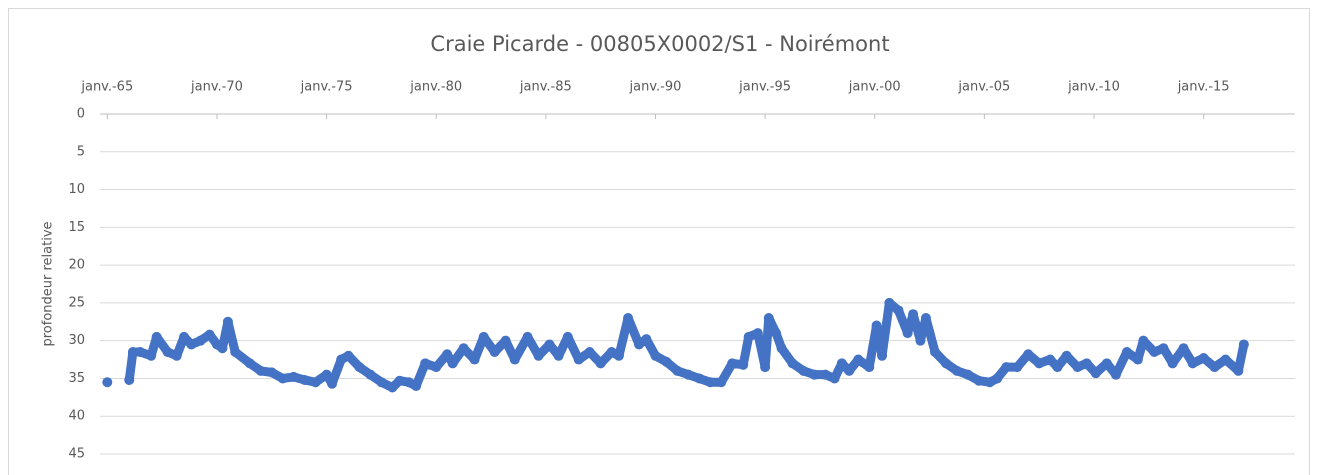 Image resolution: width=1318 pixels, height=475 pixels. What do you see at coordinates (76, 227) in the screenshot?
I see `y-tick-label: 15` at bounding box center [76, 227].